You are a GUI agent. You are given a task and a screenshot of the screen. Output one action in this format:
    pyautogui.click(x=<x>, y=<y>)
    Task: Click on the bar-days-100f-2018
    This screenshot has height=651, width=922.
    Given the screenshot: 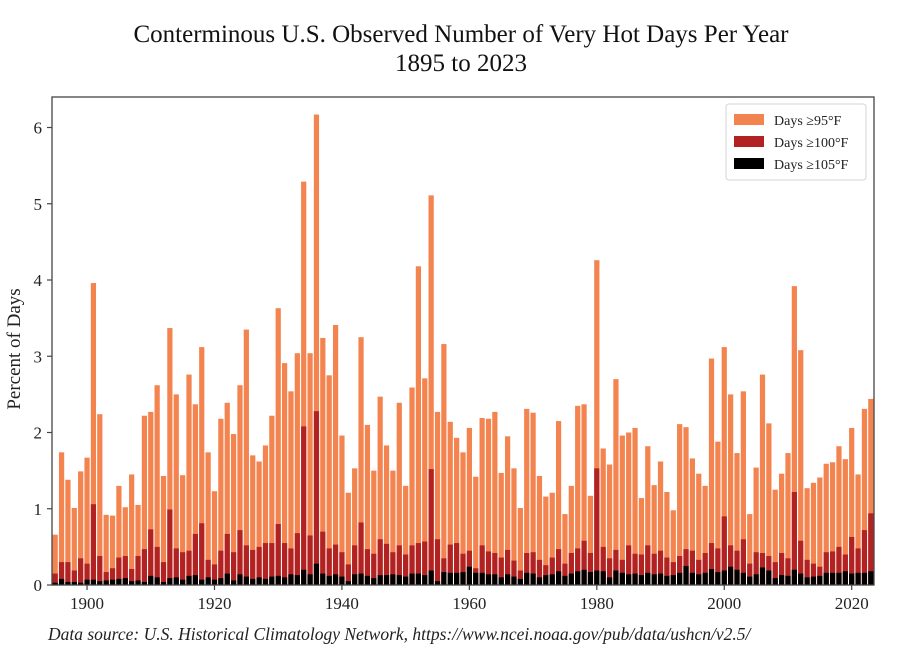 What is the action you would take?
    pyautogui.click(x=839, y=566)
    